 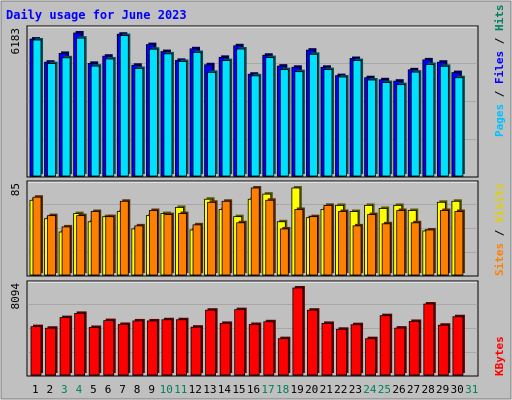 What do you see at coordinates (124, 238) in the screenshot?
I see `bar-sites-day-7-face` at bounding box center [124, 238].